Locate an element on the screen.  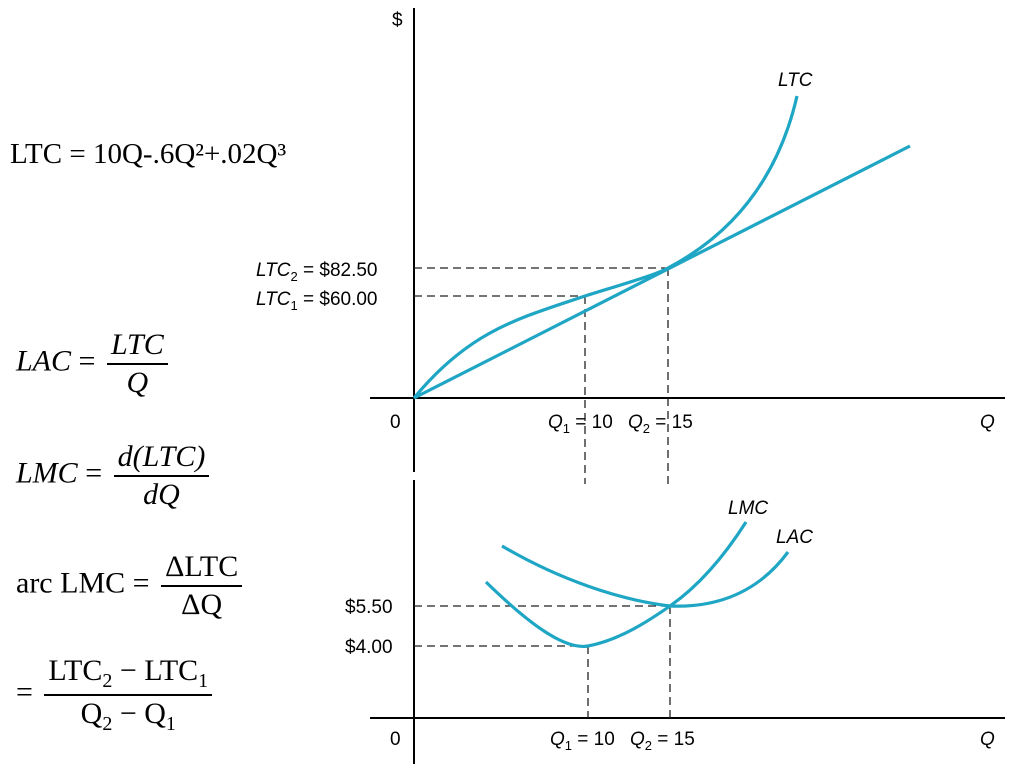
arc-expanded-denominator: Q2 − Q1 is located at coordinates (128, 715).